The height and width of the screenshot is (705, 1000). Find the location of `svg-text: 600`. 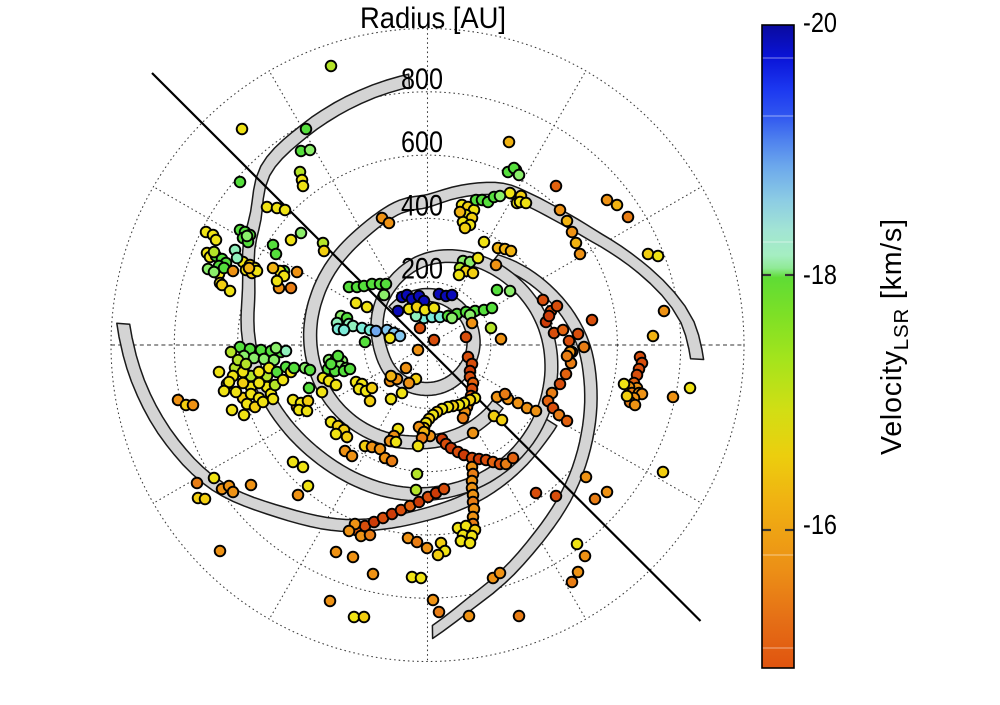

svg-text: 600 is located at coordinates (422, 142).